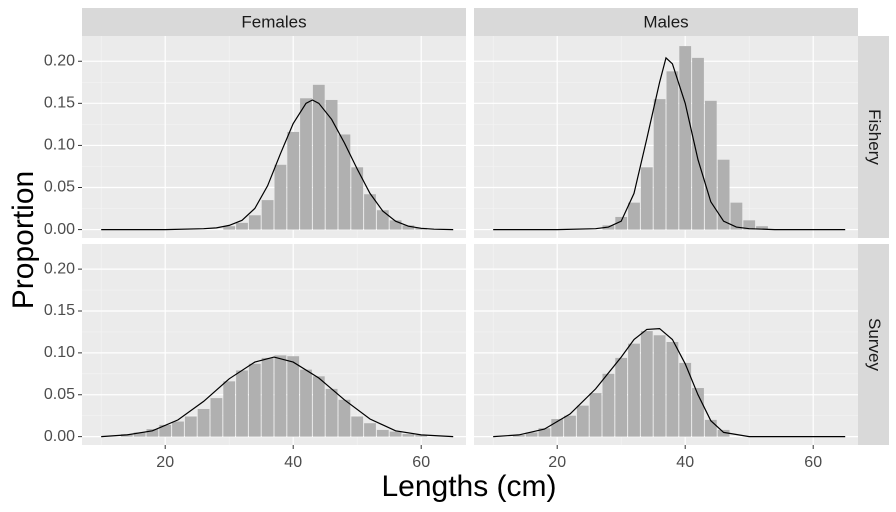  What do you see at coordinates (468, 486) in the screenshot?
I see `x-axis-title: Lengths (cm)` at bounding box center [468, 486].